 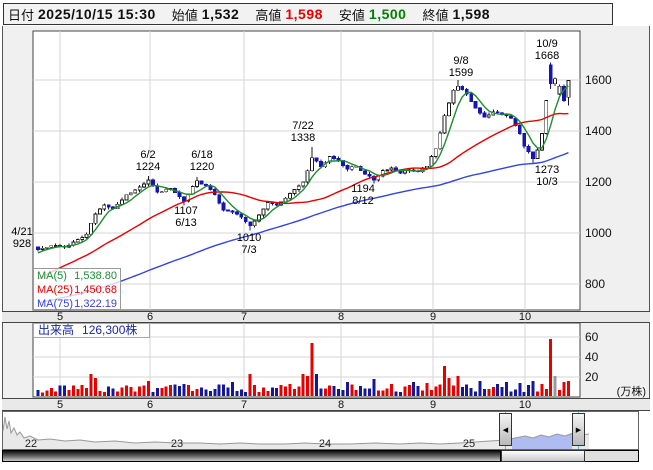 I want to click on volume-unit-label: (万株), so click(x=631, y=392).